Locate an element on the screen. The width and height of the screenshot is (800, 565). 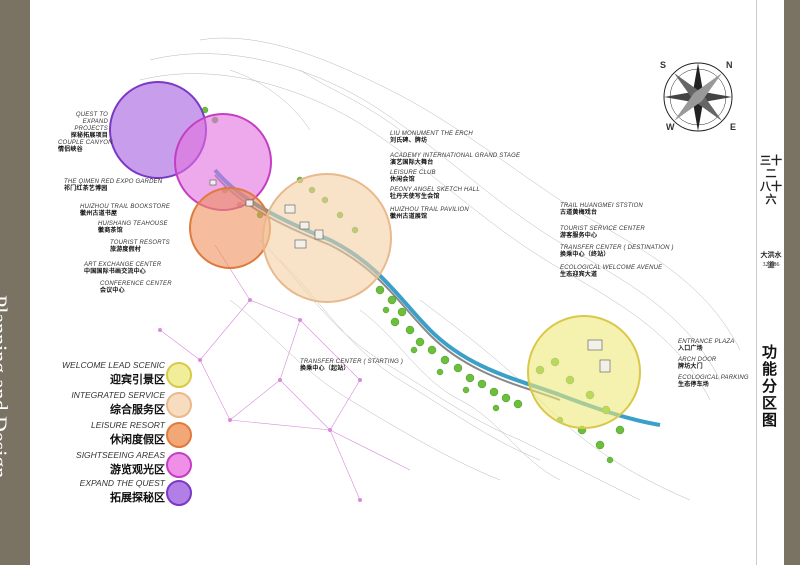
label-academy: ACADEMY INTERNATIONAL GRAND STAGE 演艺国际大舞台 is located at coordinates (455, 159).